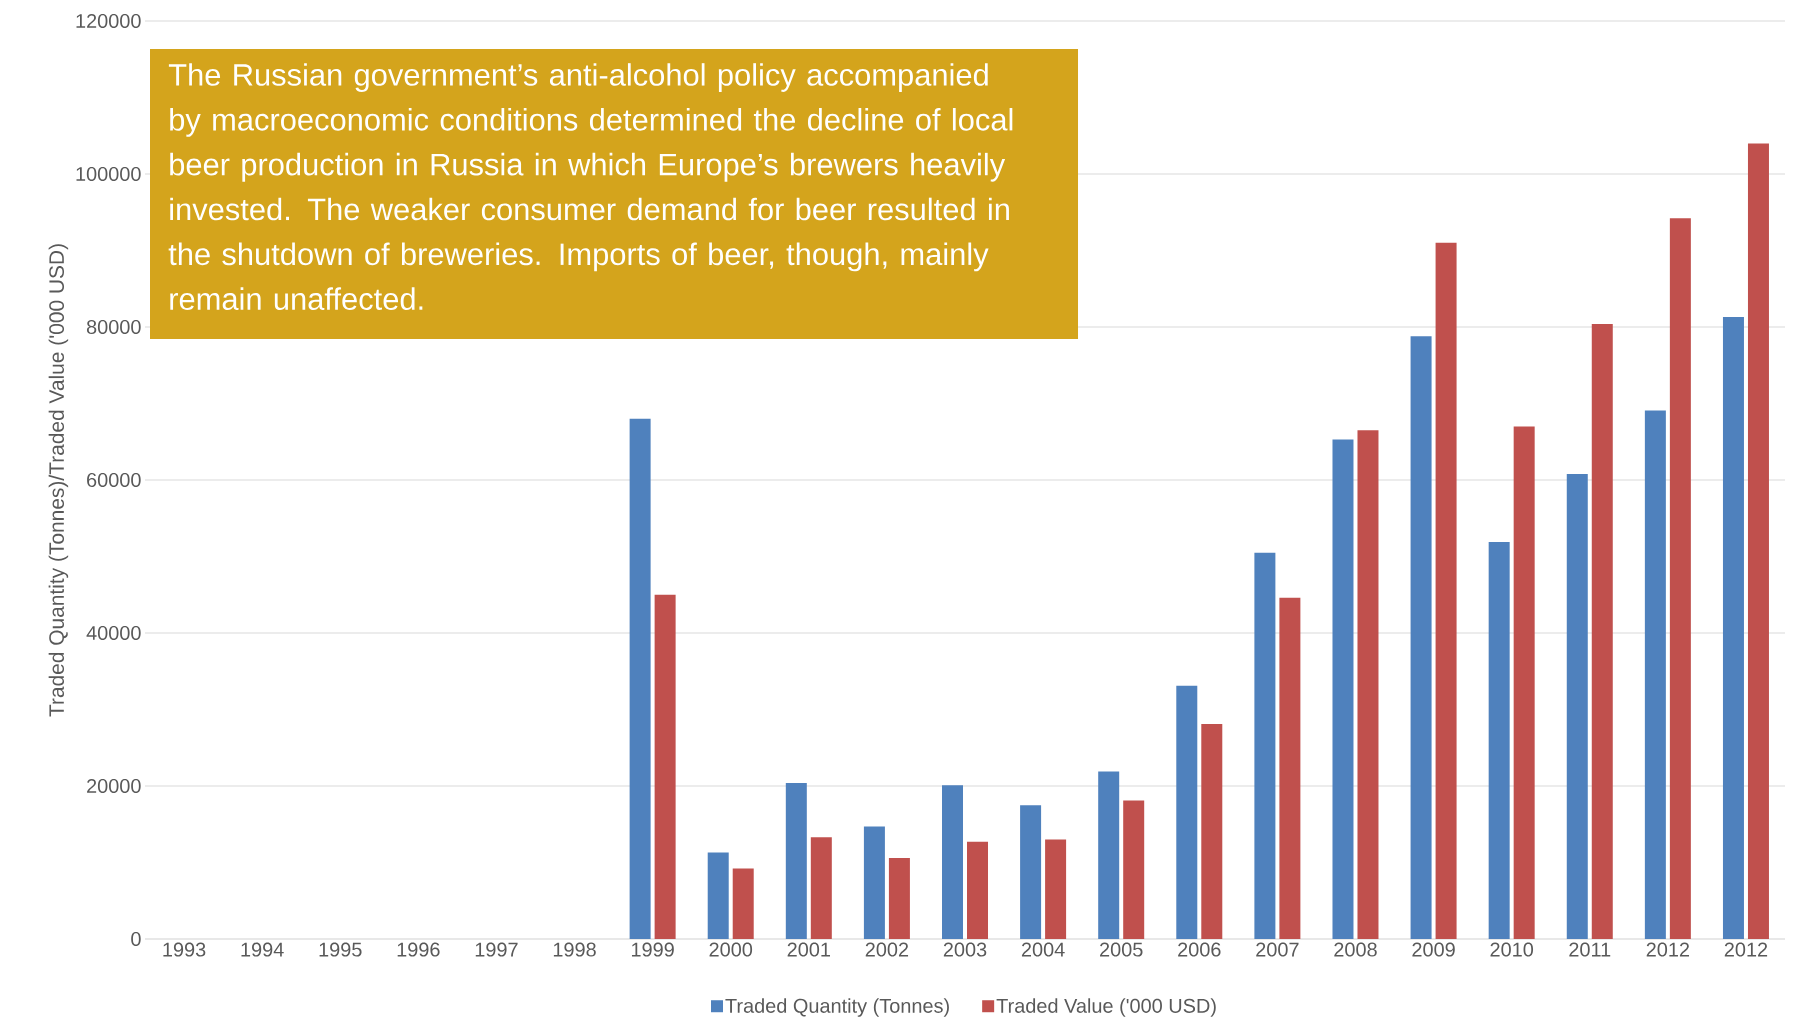 The image size is (1814, 1034). Describe the element at coordinates (808, 949) in the screenshot. I see `x-tick-label: 2001` at that location.